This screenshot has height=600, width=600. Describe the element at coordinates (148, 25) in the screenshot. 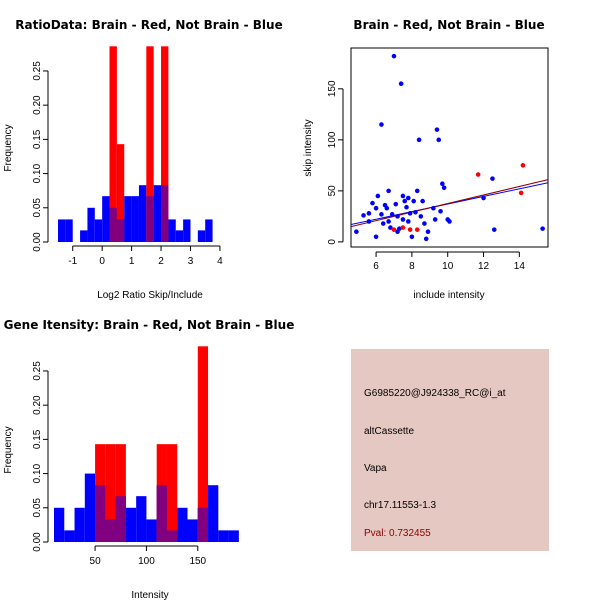

I see `ratio-histogram-title: RatioData: Brain - Red, Not Brain - Blue` at that location.